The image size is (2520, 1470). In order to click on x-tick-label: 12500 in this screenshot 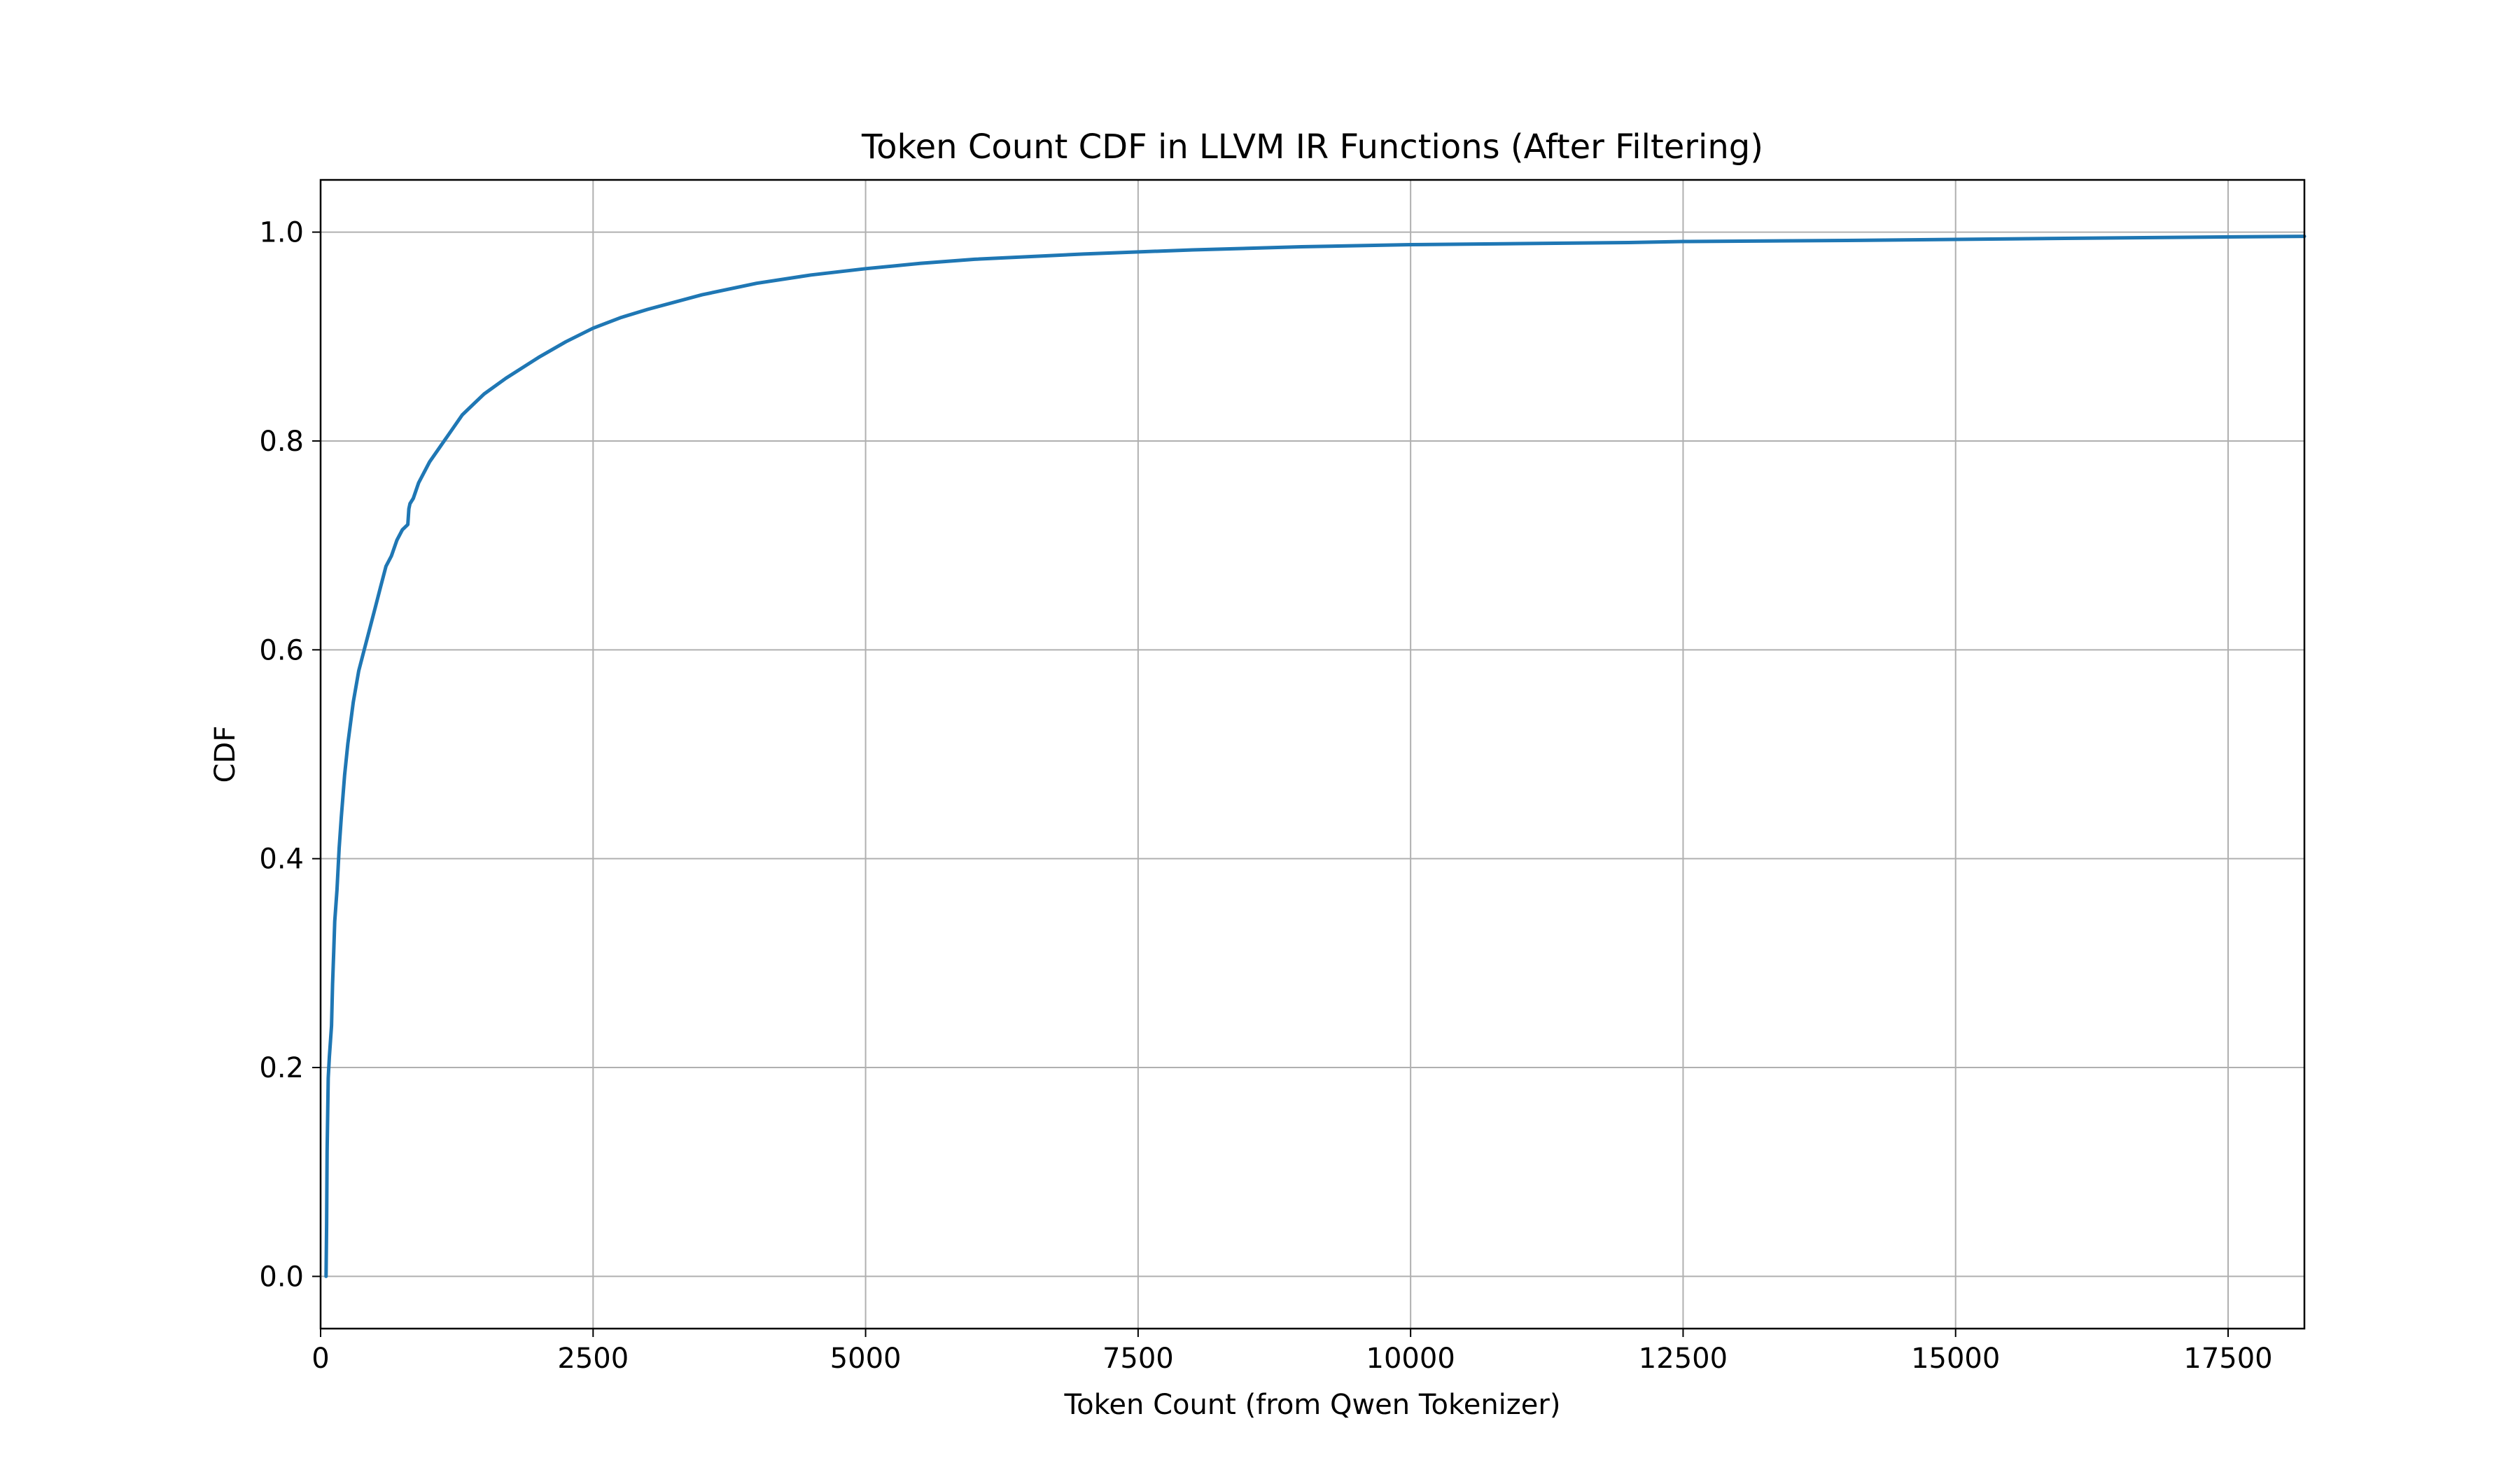, I will do `click(1683, 1359)`.